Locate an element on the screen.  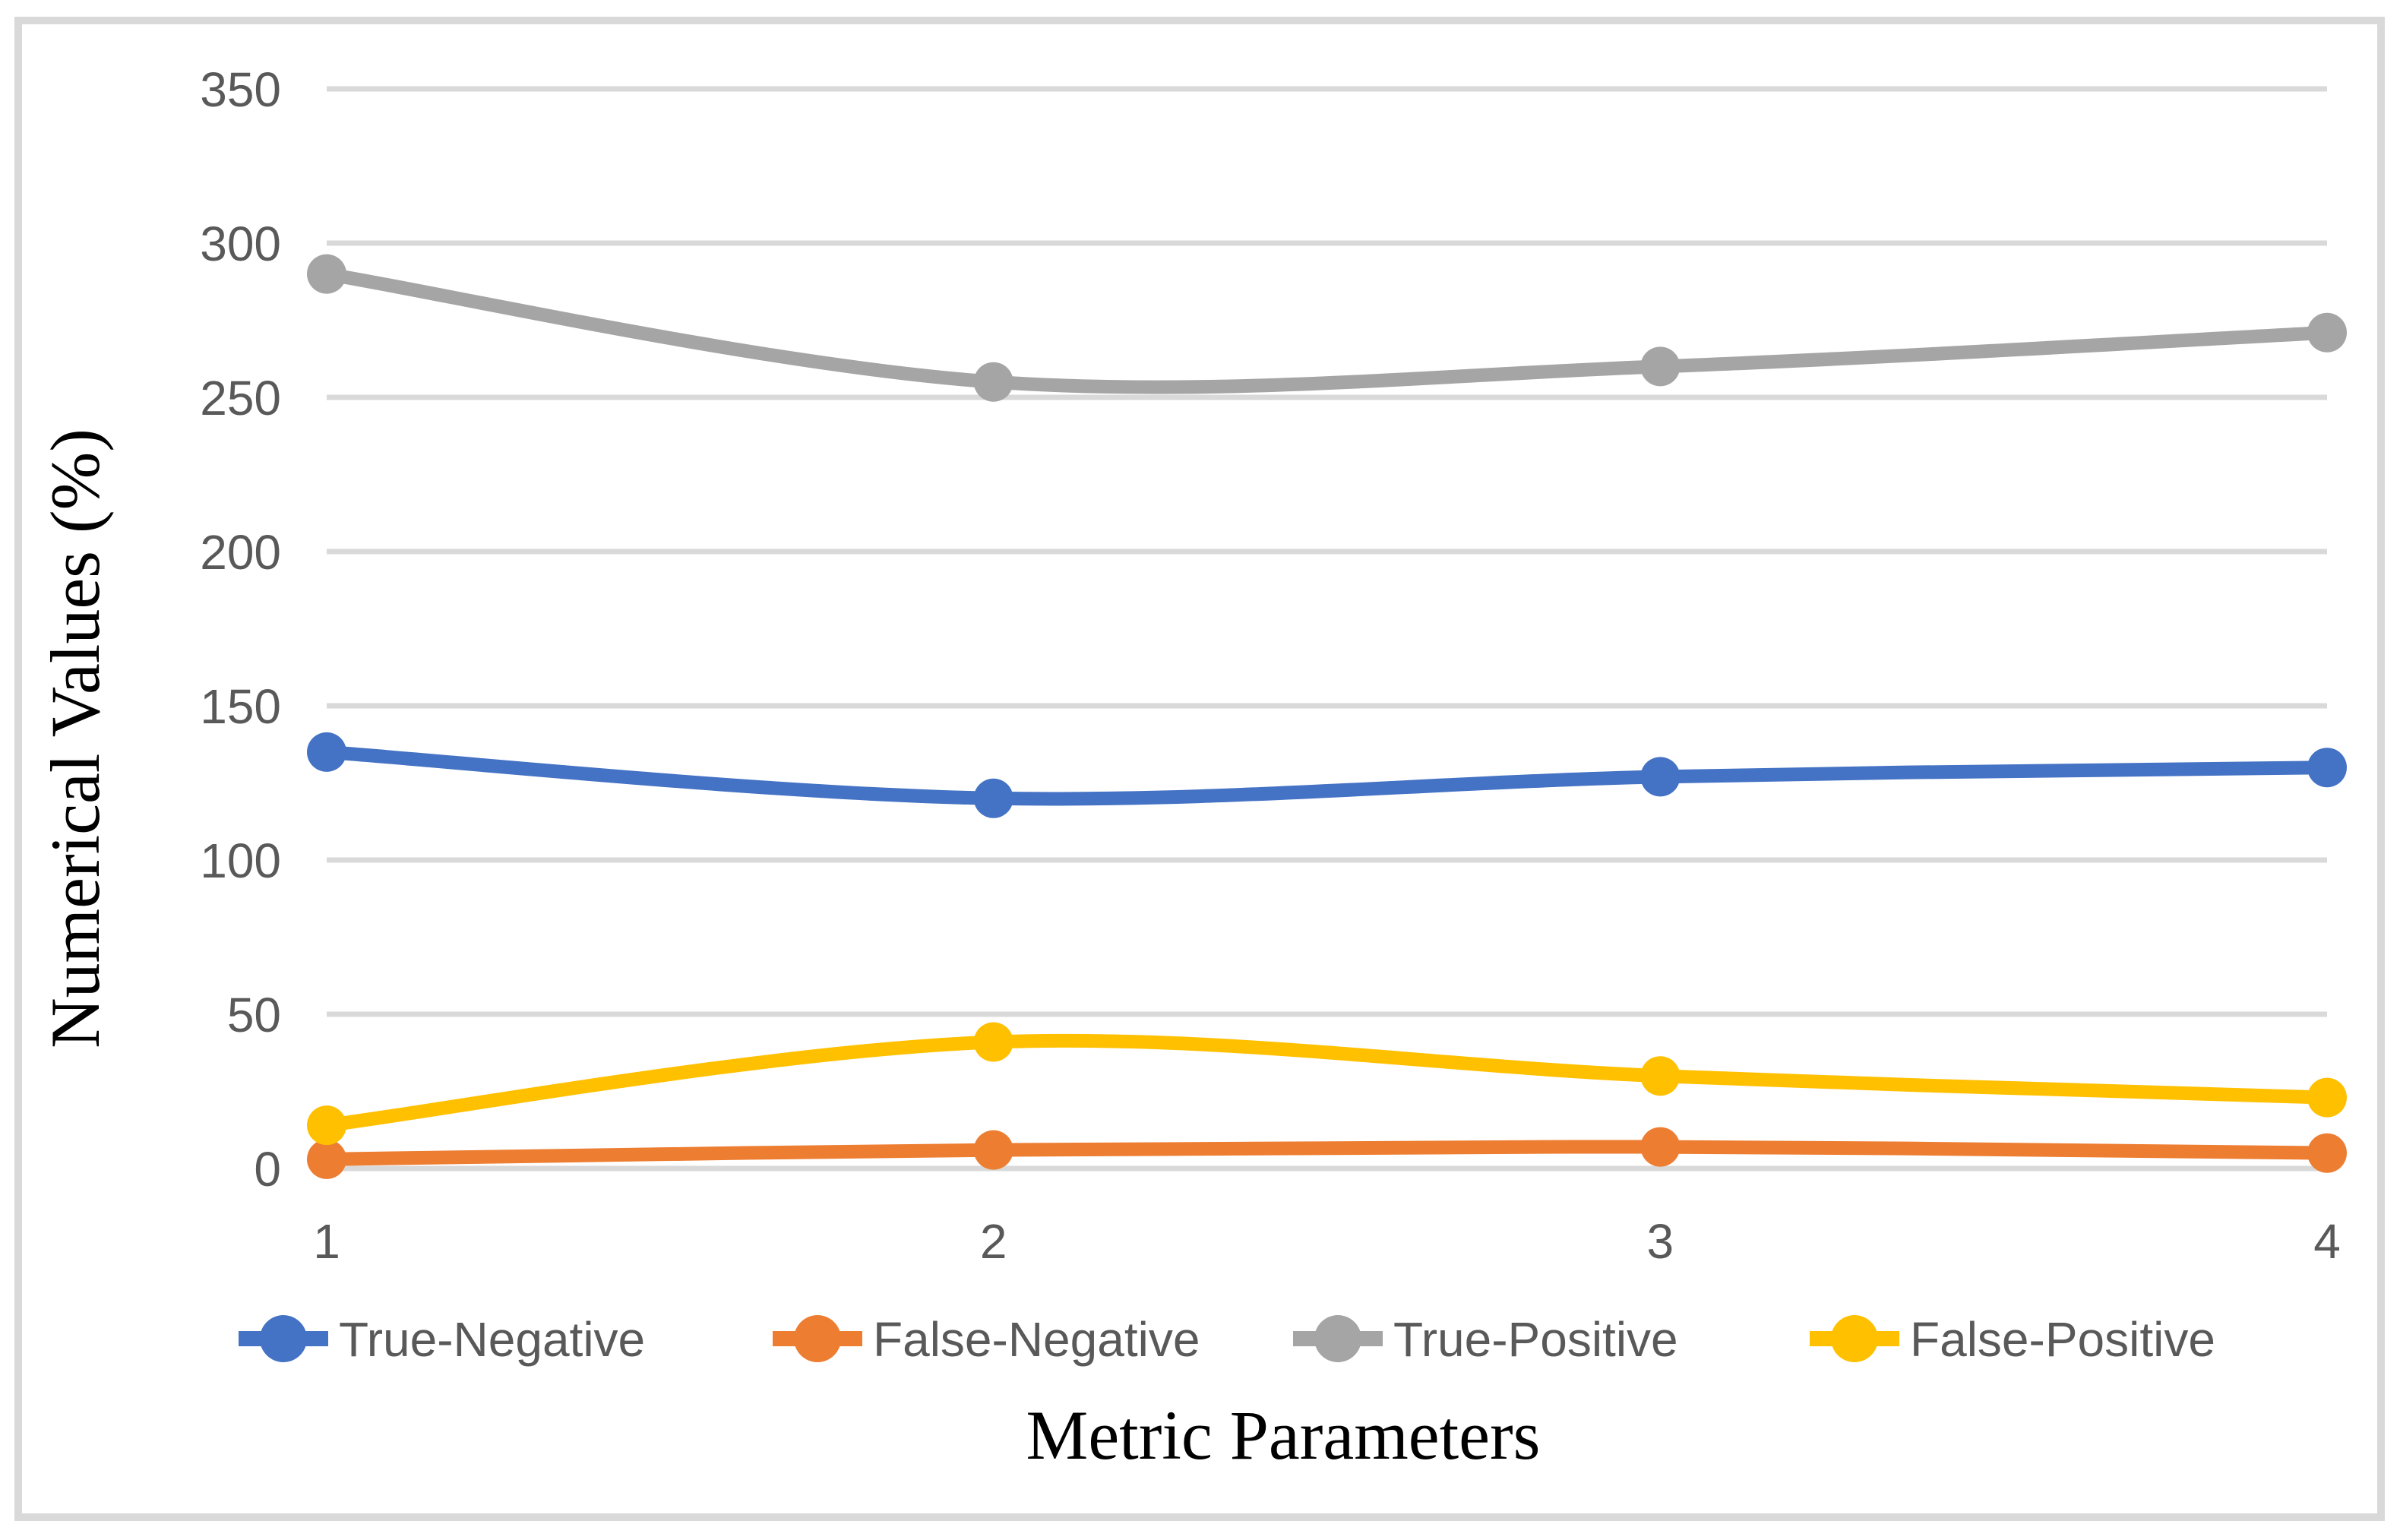
y-tick-label-200: 200 is located at coordinates (240, 552).